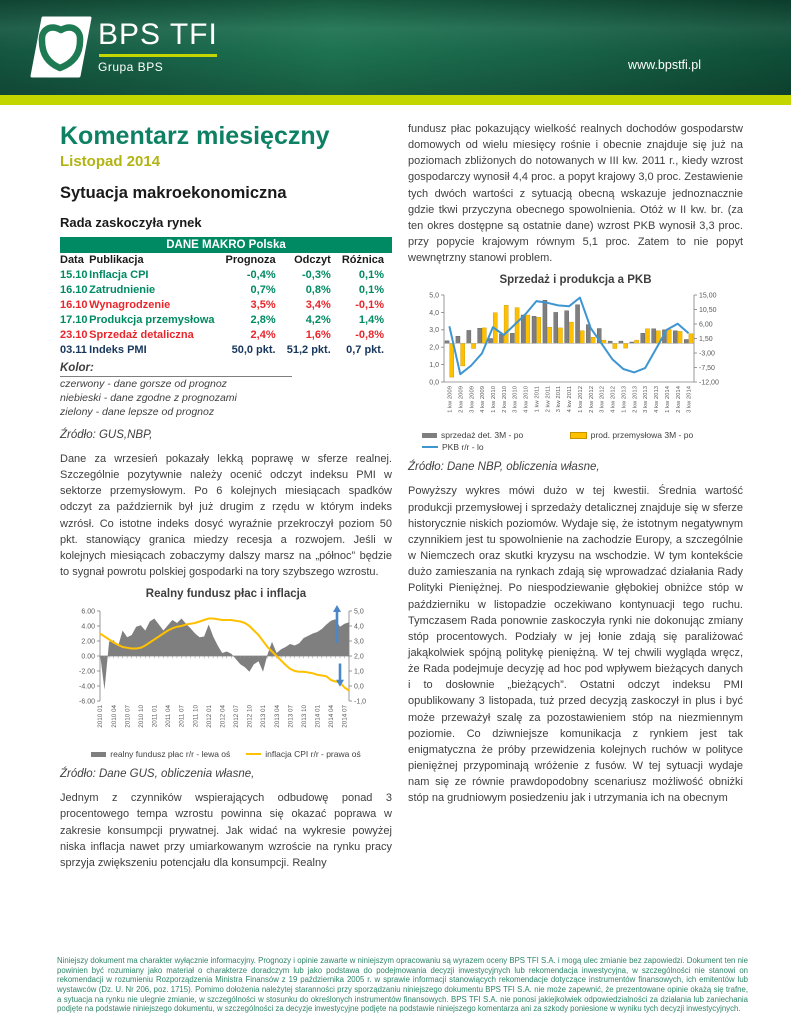 This screenshot has width=791, height=1024. I want to click on macro-table-title: DANE MAKRO Polska, so click(226, 244).